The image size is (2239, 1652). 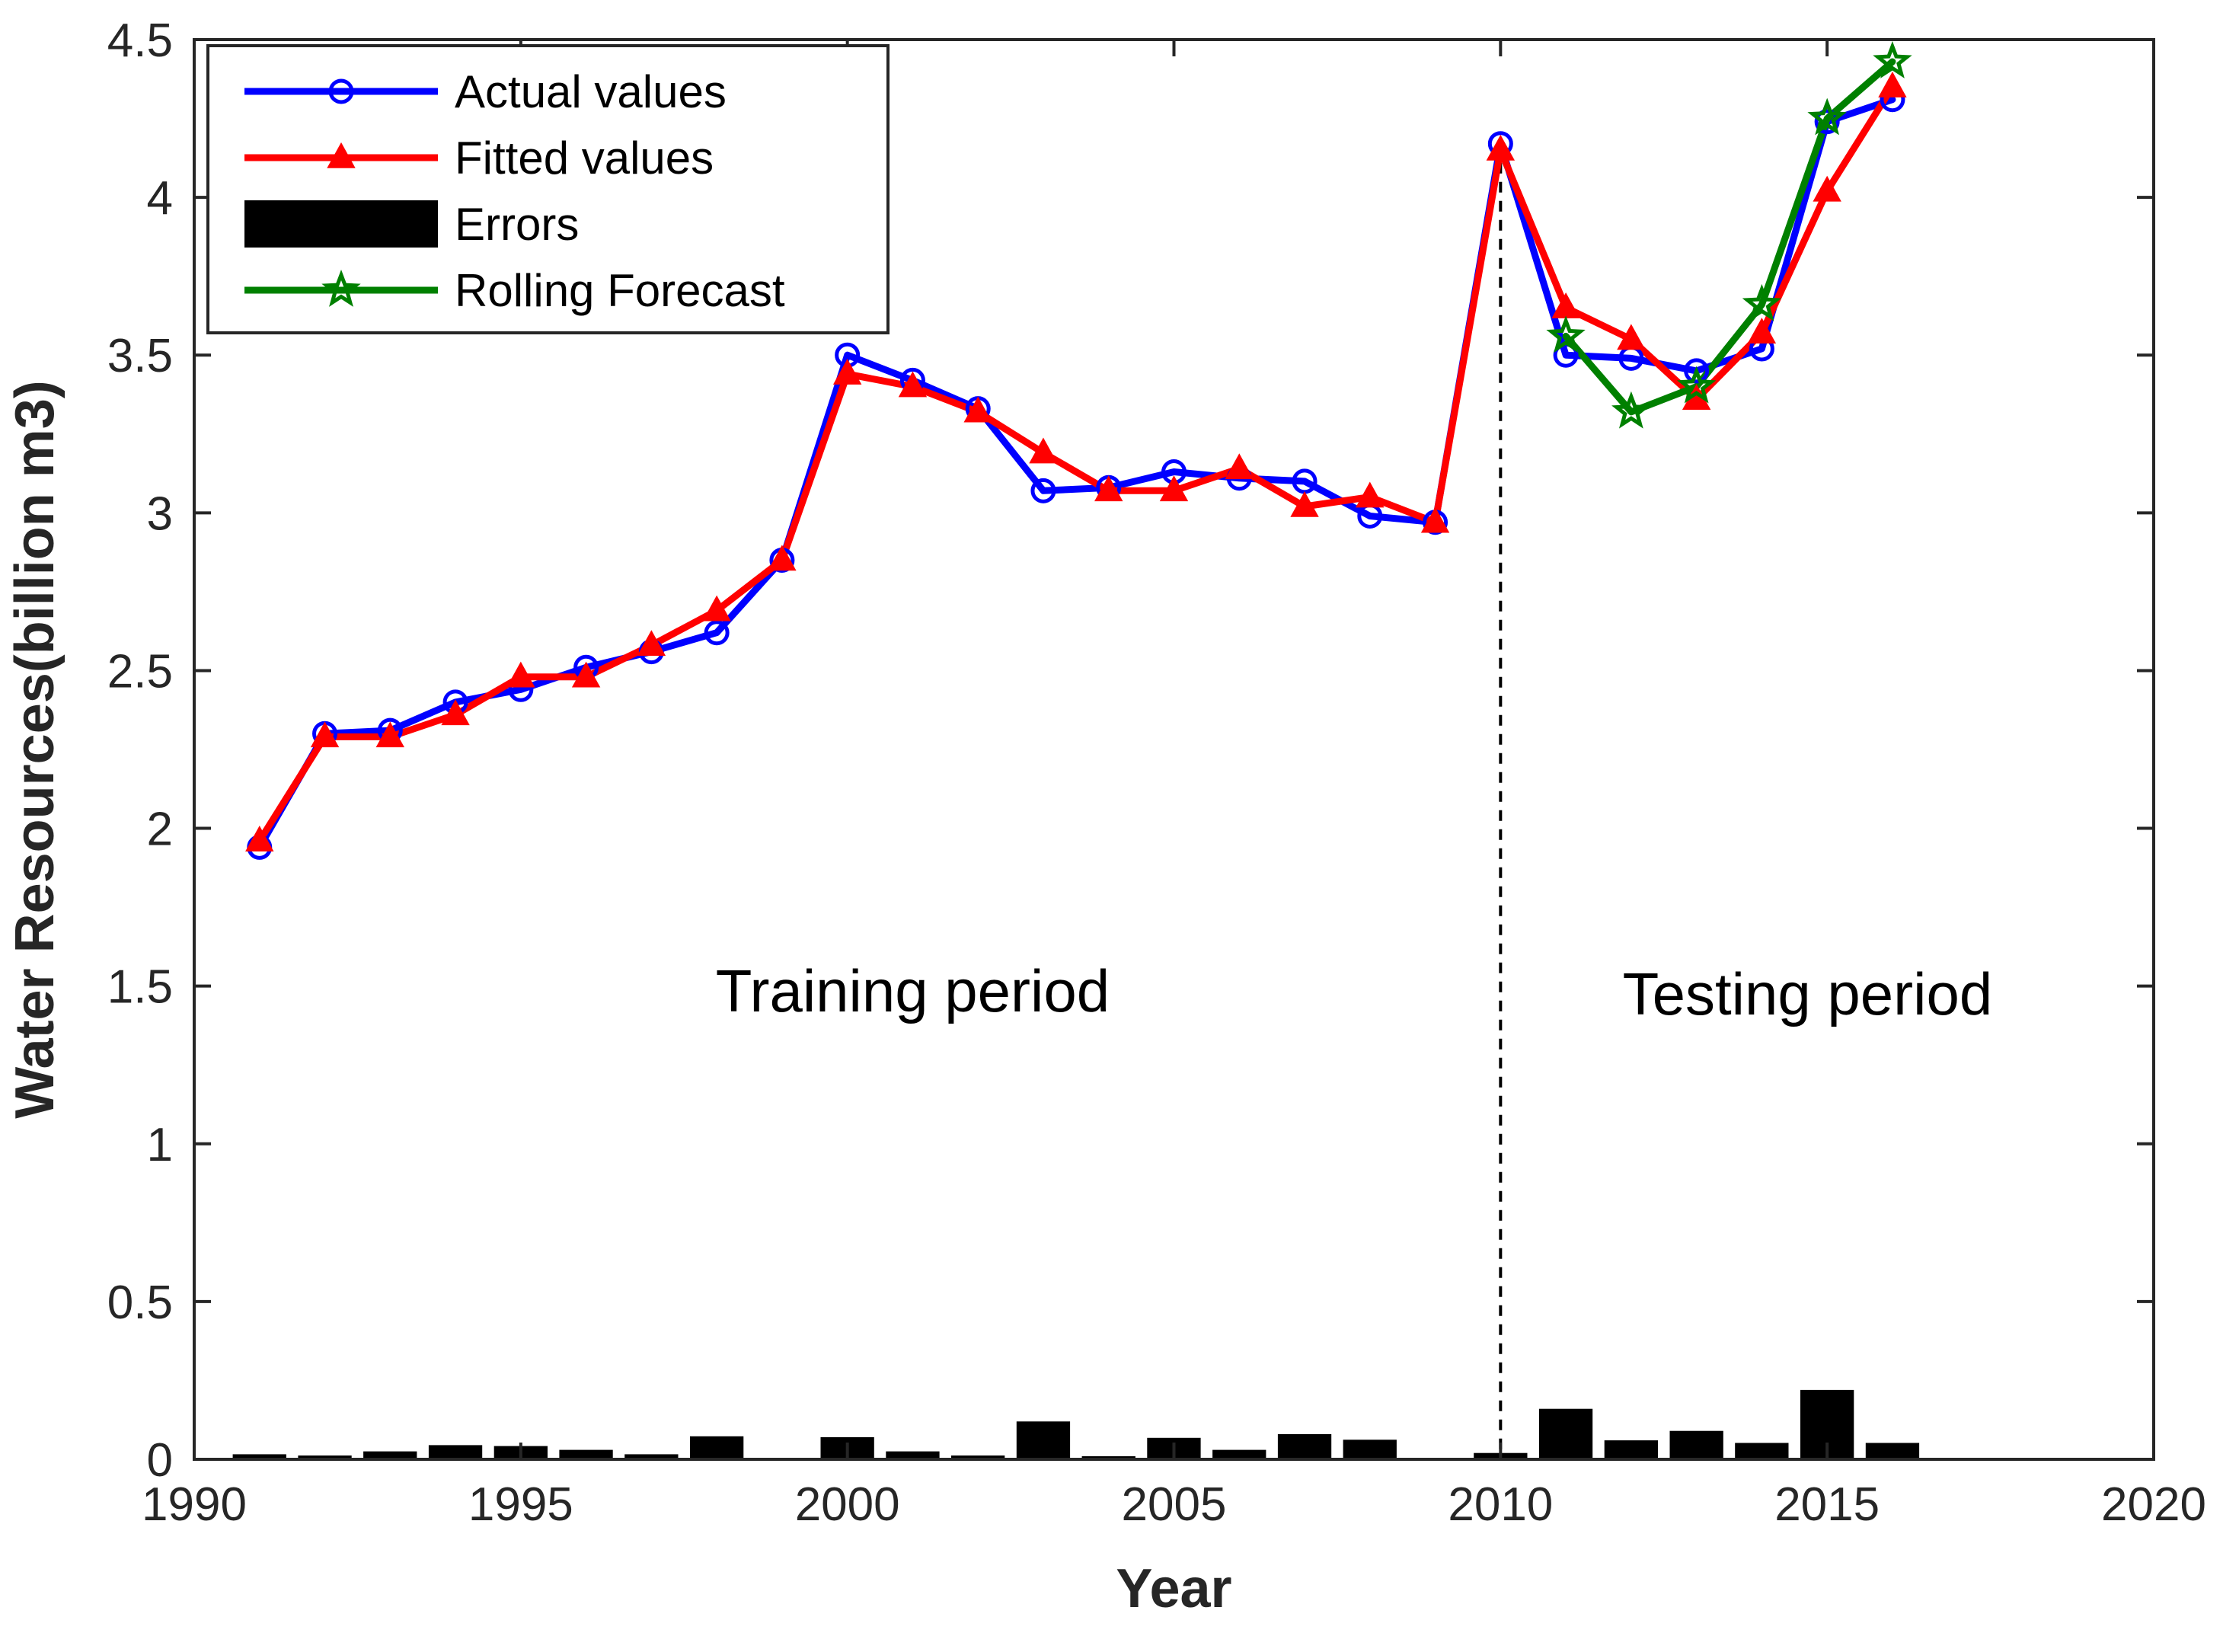 I want to click on marker-fitted-values-2006, so click(x=1239, y=466).